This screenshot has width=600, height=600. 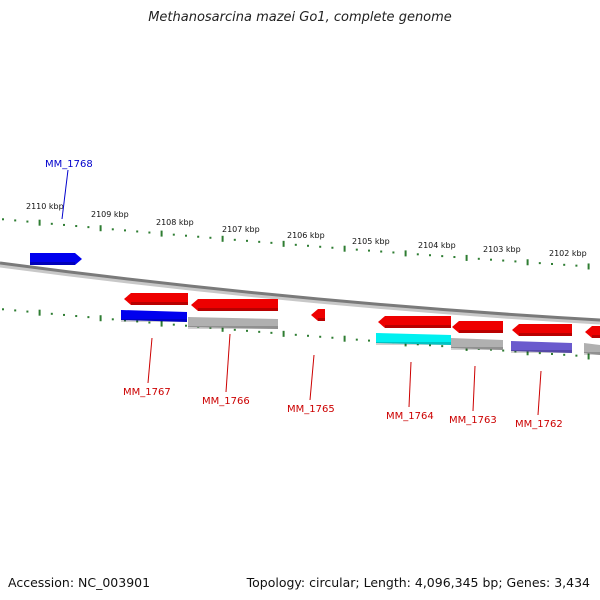 What do you see at coordinates (69, 164) in the screenshot?
I see `gene-label: MM_1768` at bounding box center [69, 164].